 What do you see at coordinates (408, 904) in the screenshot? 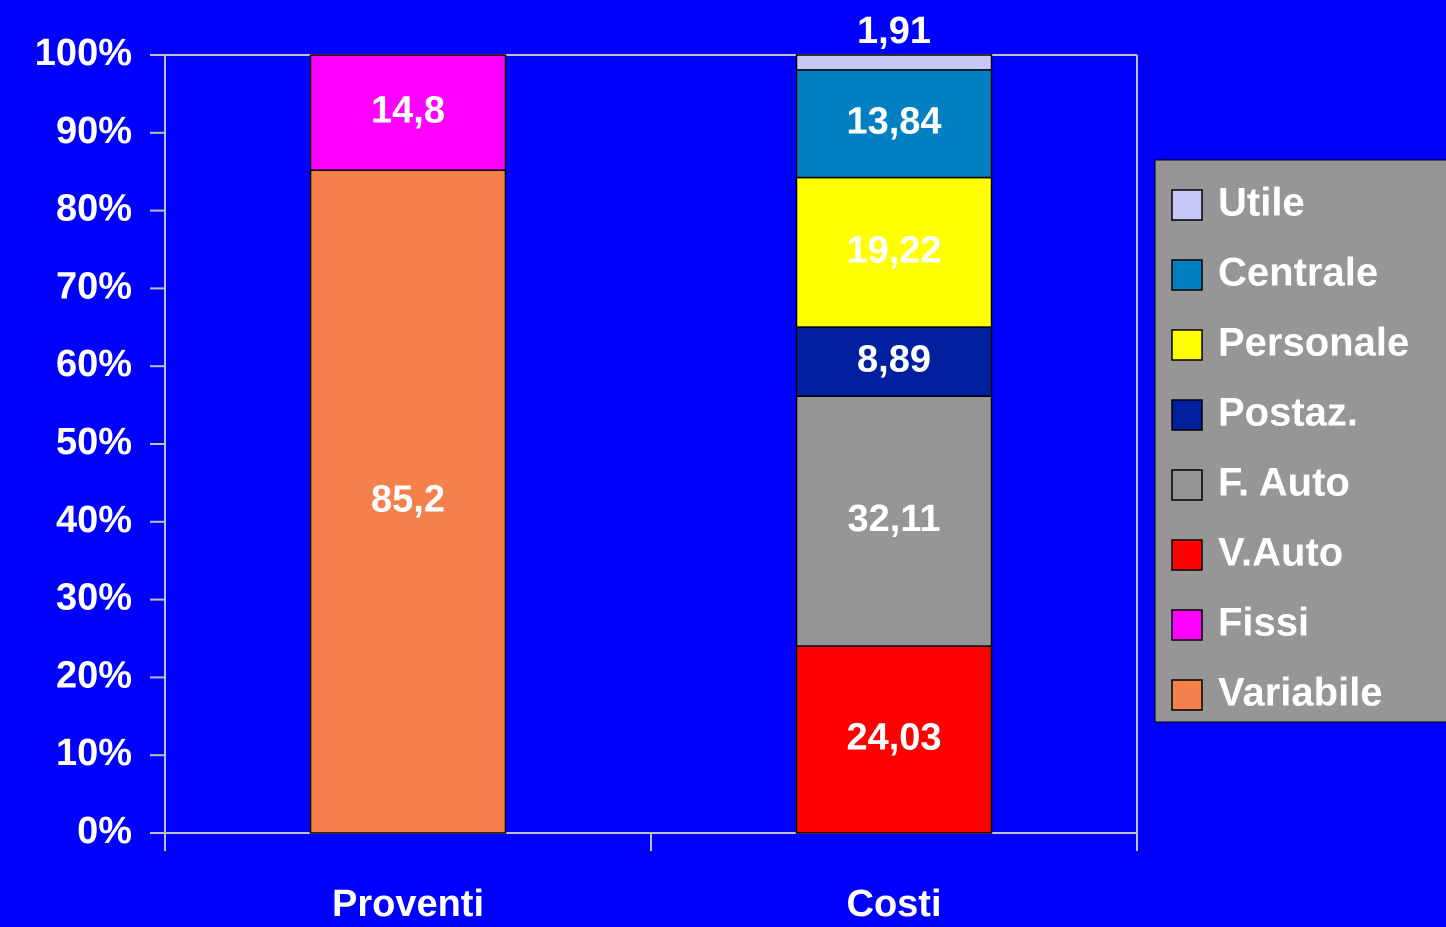
I see `x-tick-label: Proventi` at bounding box center [408, 904].